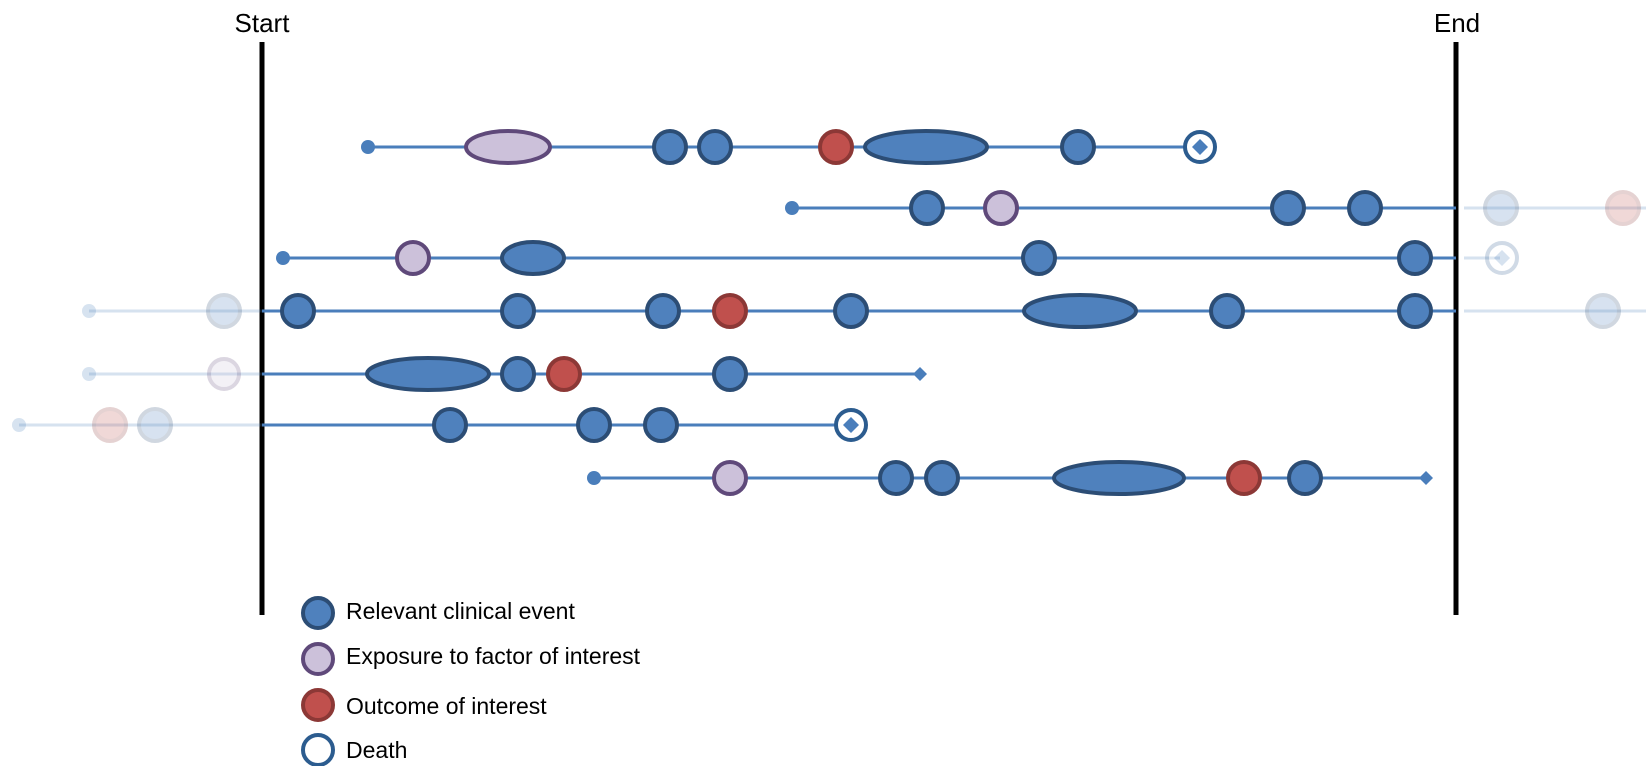 Image resolution: width=1646 pixels, height=766 pixels. What do you see at coordinates (318, 749) in the screenshot?
I see `death-icon` at bounding box center [318, 749].